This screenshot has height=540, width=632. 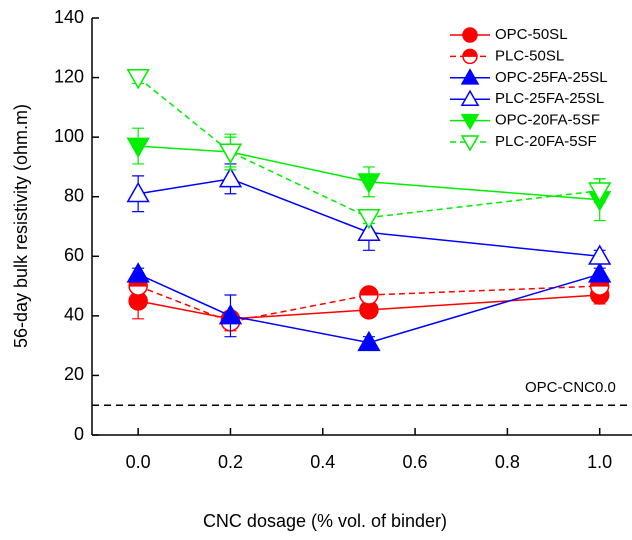 What do you see at coordinates (69, 76) in the screenshot?
I see `y-tick-label: 120` at bounding box center [69, 76].